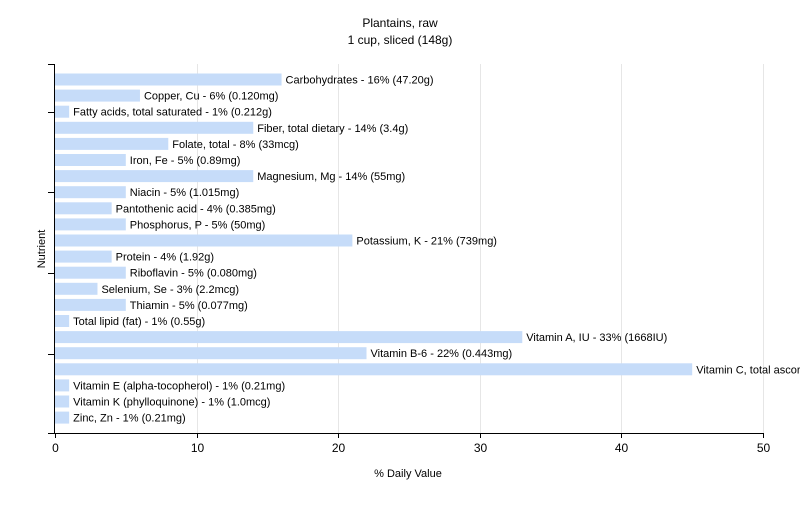 The image size is (800, 505). Describe the element at coordinates (332, 129) in the screenshot. I see `bar-label: Fiber, total dietary - 14% (3.4g)` at that location.